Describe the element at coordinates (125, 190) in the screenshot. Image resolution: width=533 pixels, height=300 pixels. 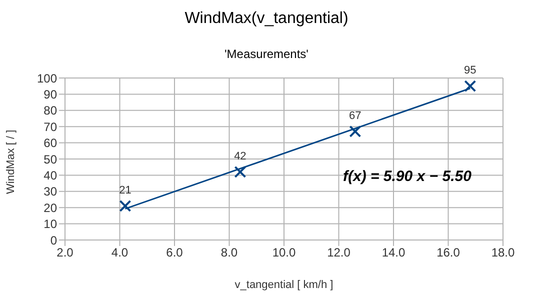
I see `data-label: 21` at that location.